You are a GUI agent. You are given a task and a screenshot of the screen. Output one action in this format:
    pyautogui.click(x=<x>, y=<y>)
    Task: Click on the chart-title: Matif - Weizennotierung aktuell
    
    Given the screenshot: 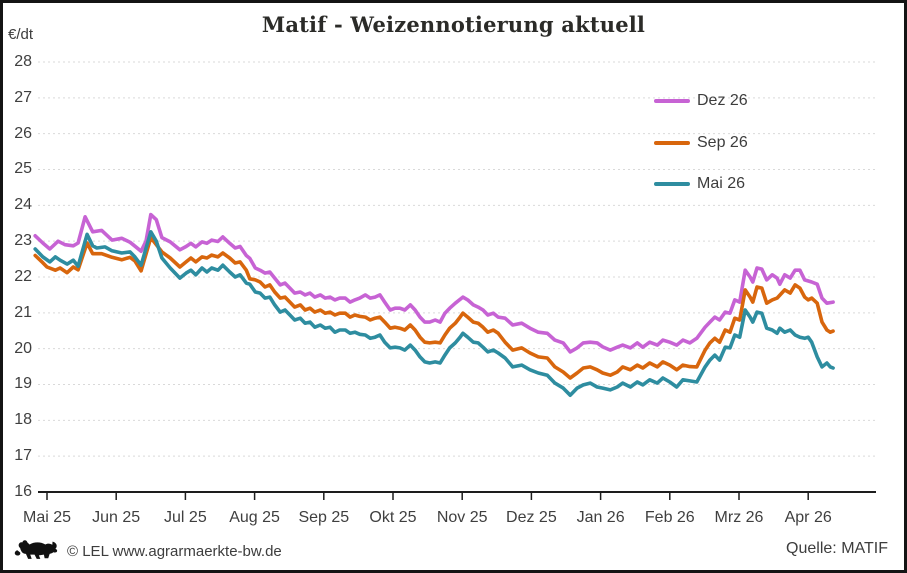 What is the action you would take?
    pyautogui.click(x=453, y=24)
    